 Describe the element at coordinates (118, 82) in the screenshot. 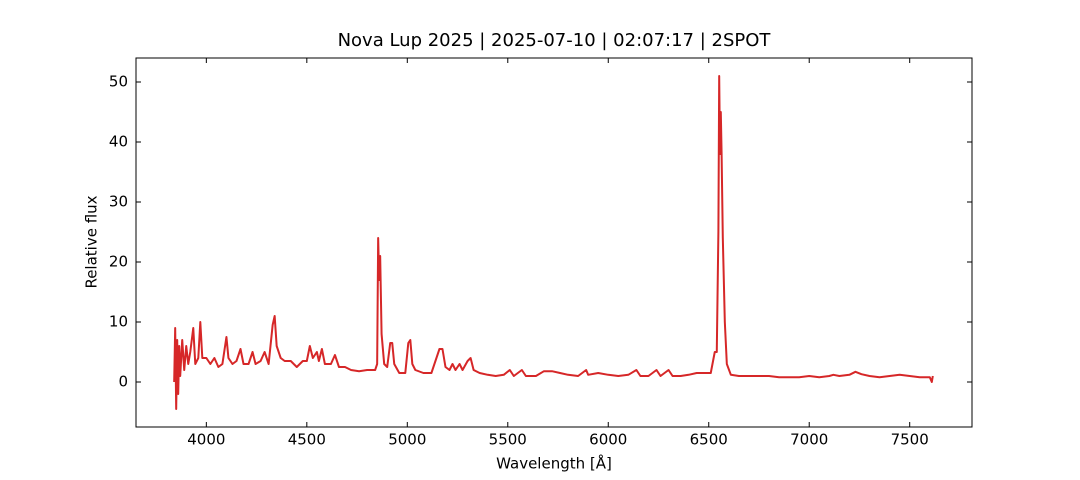

I see `y-tick-label: 50` at that location.